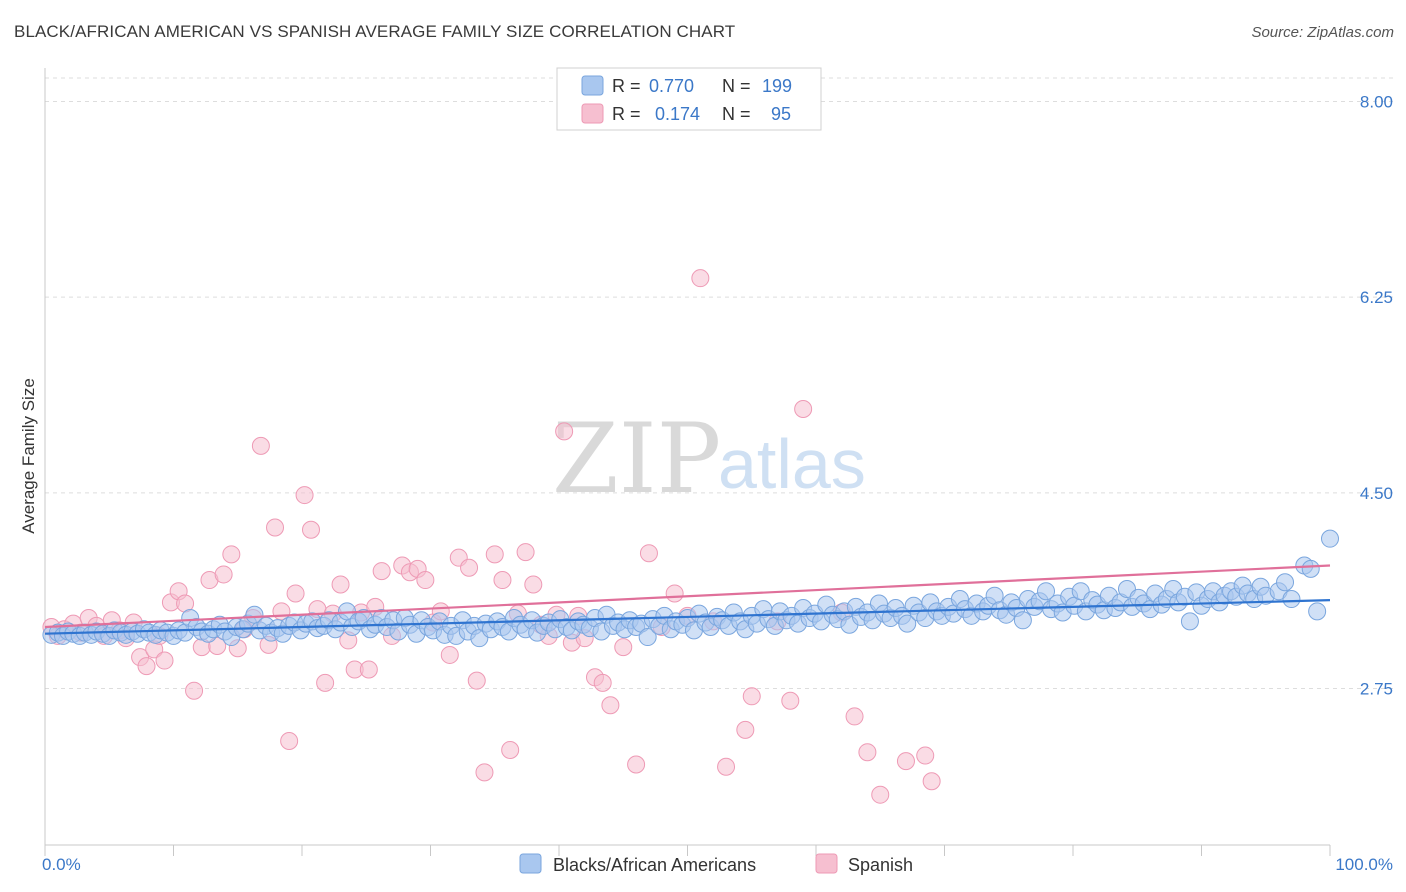 The height and width of the screenshot is (892, 1406). What do you see at coordinates (687, 850) in the screenshot?
I see `x-ticks` at bounding box center [687, 850].